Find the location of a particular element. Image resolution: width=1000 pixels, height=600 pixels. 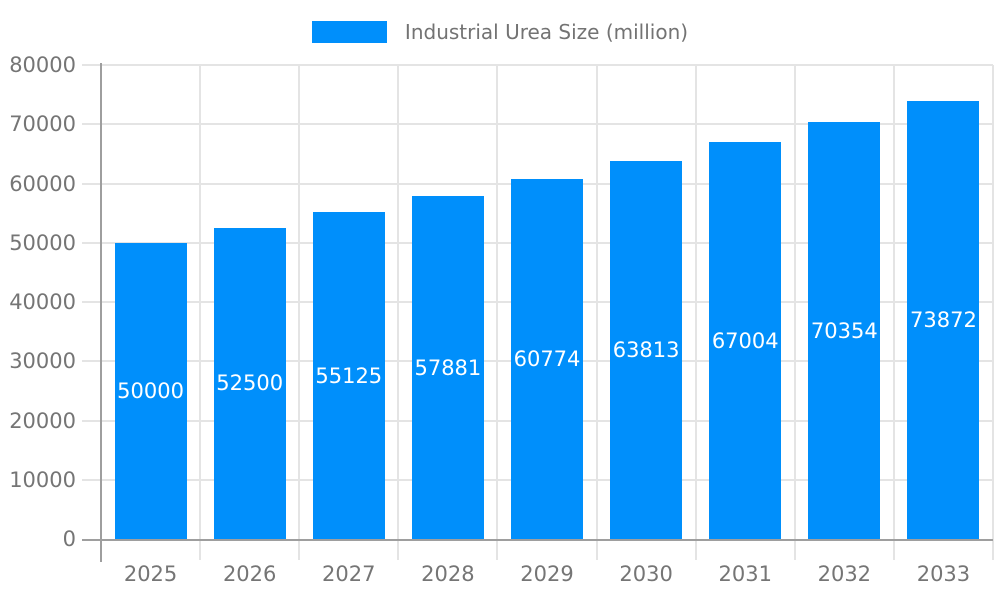

y-axis-tick-label: 40000 is located at coordinates (42, 302).